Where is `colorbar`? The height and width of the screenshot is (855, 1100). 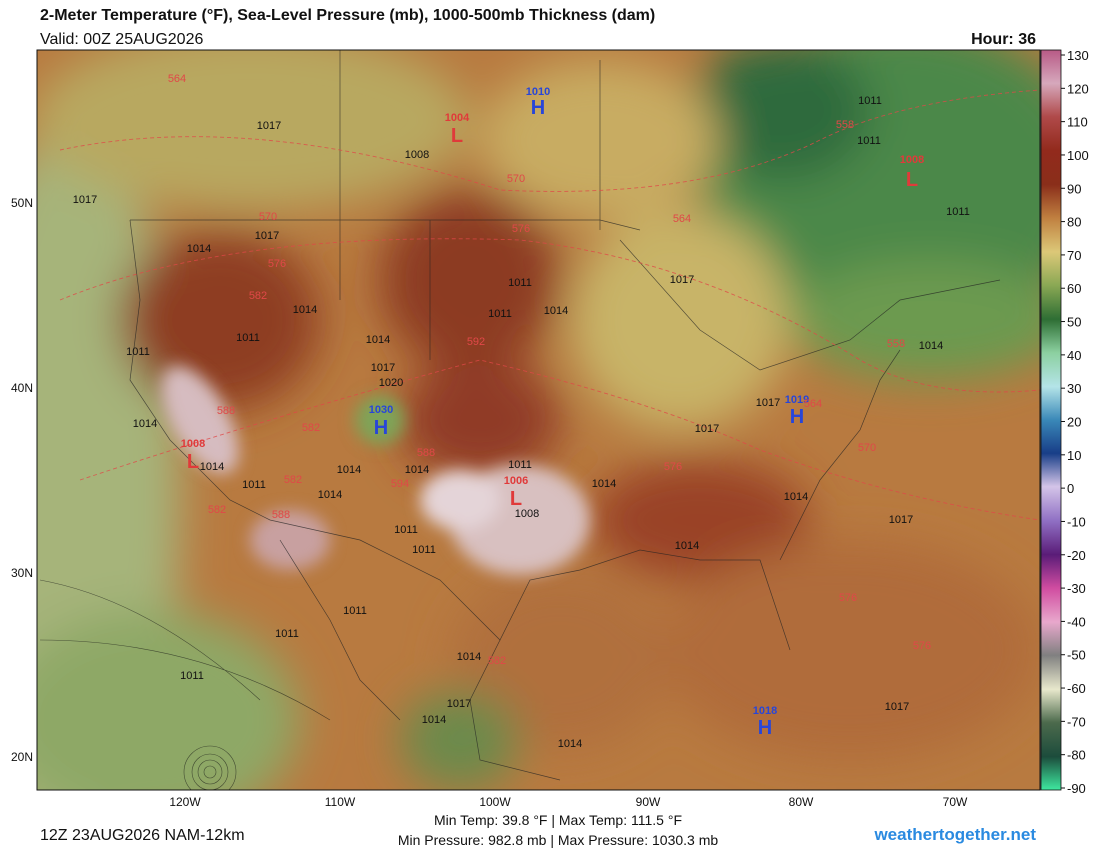
colorbar is located at coordinates (1051, 420).